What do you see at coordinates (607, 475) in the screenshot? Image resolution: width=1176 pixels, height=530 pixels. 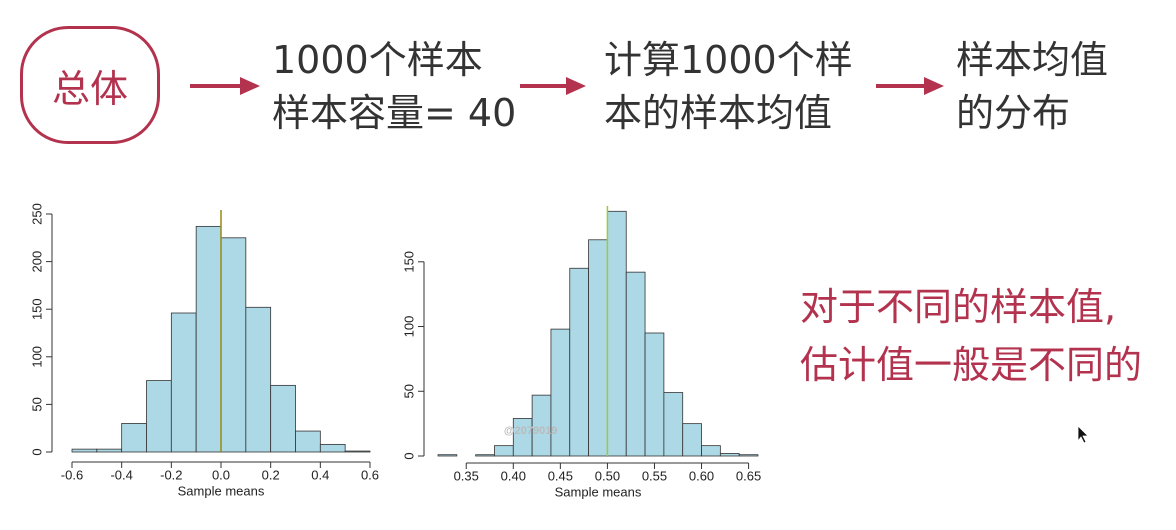 I see `x-tick-label: 0.50` at bounding box center [607, 475].